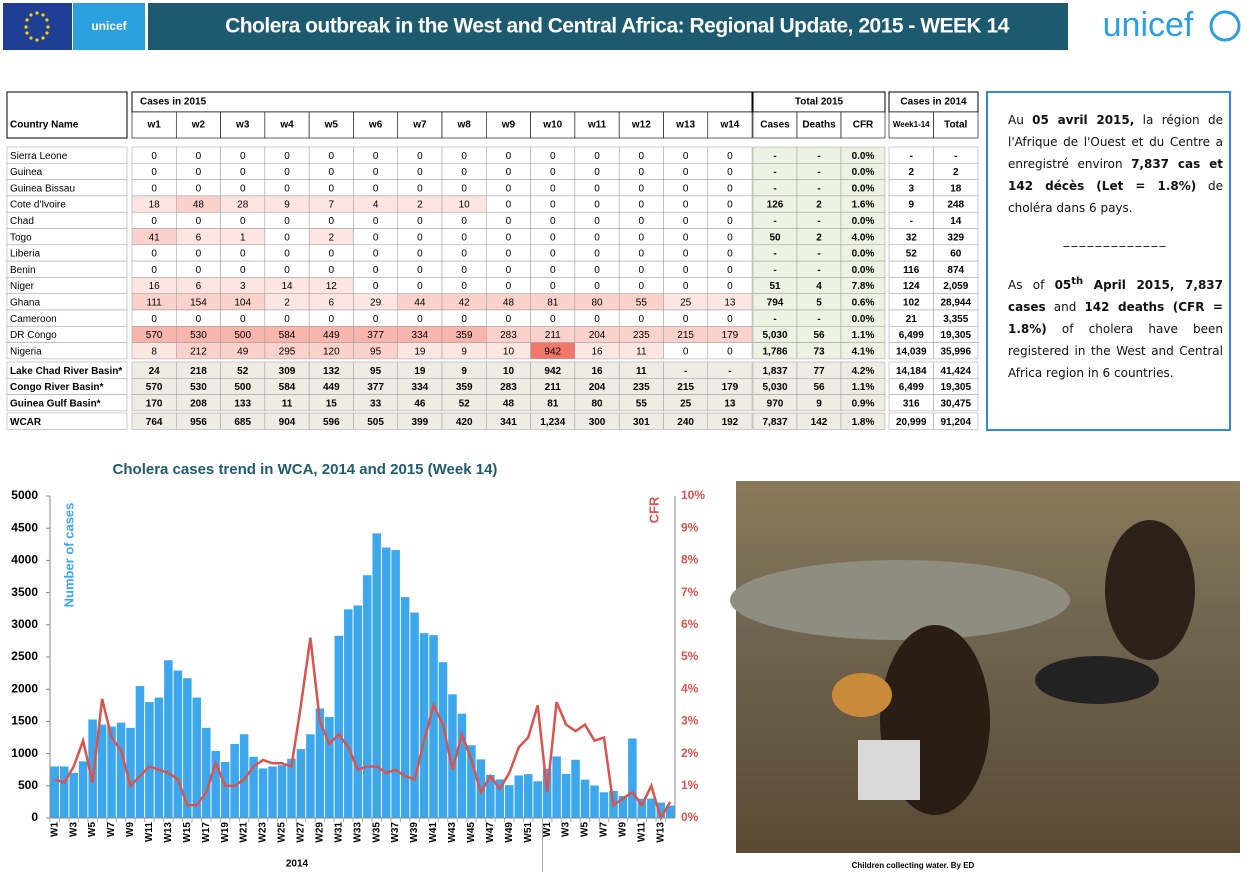 Image resolution: width=1250 pixels, height=876 pixels. I want to click on x-tick-label: W11, so click(149, 832).